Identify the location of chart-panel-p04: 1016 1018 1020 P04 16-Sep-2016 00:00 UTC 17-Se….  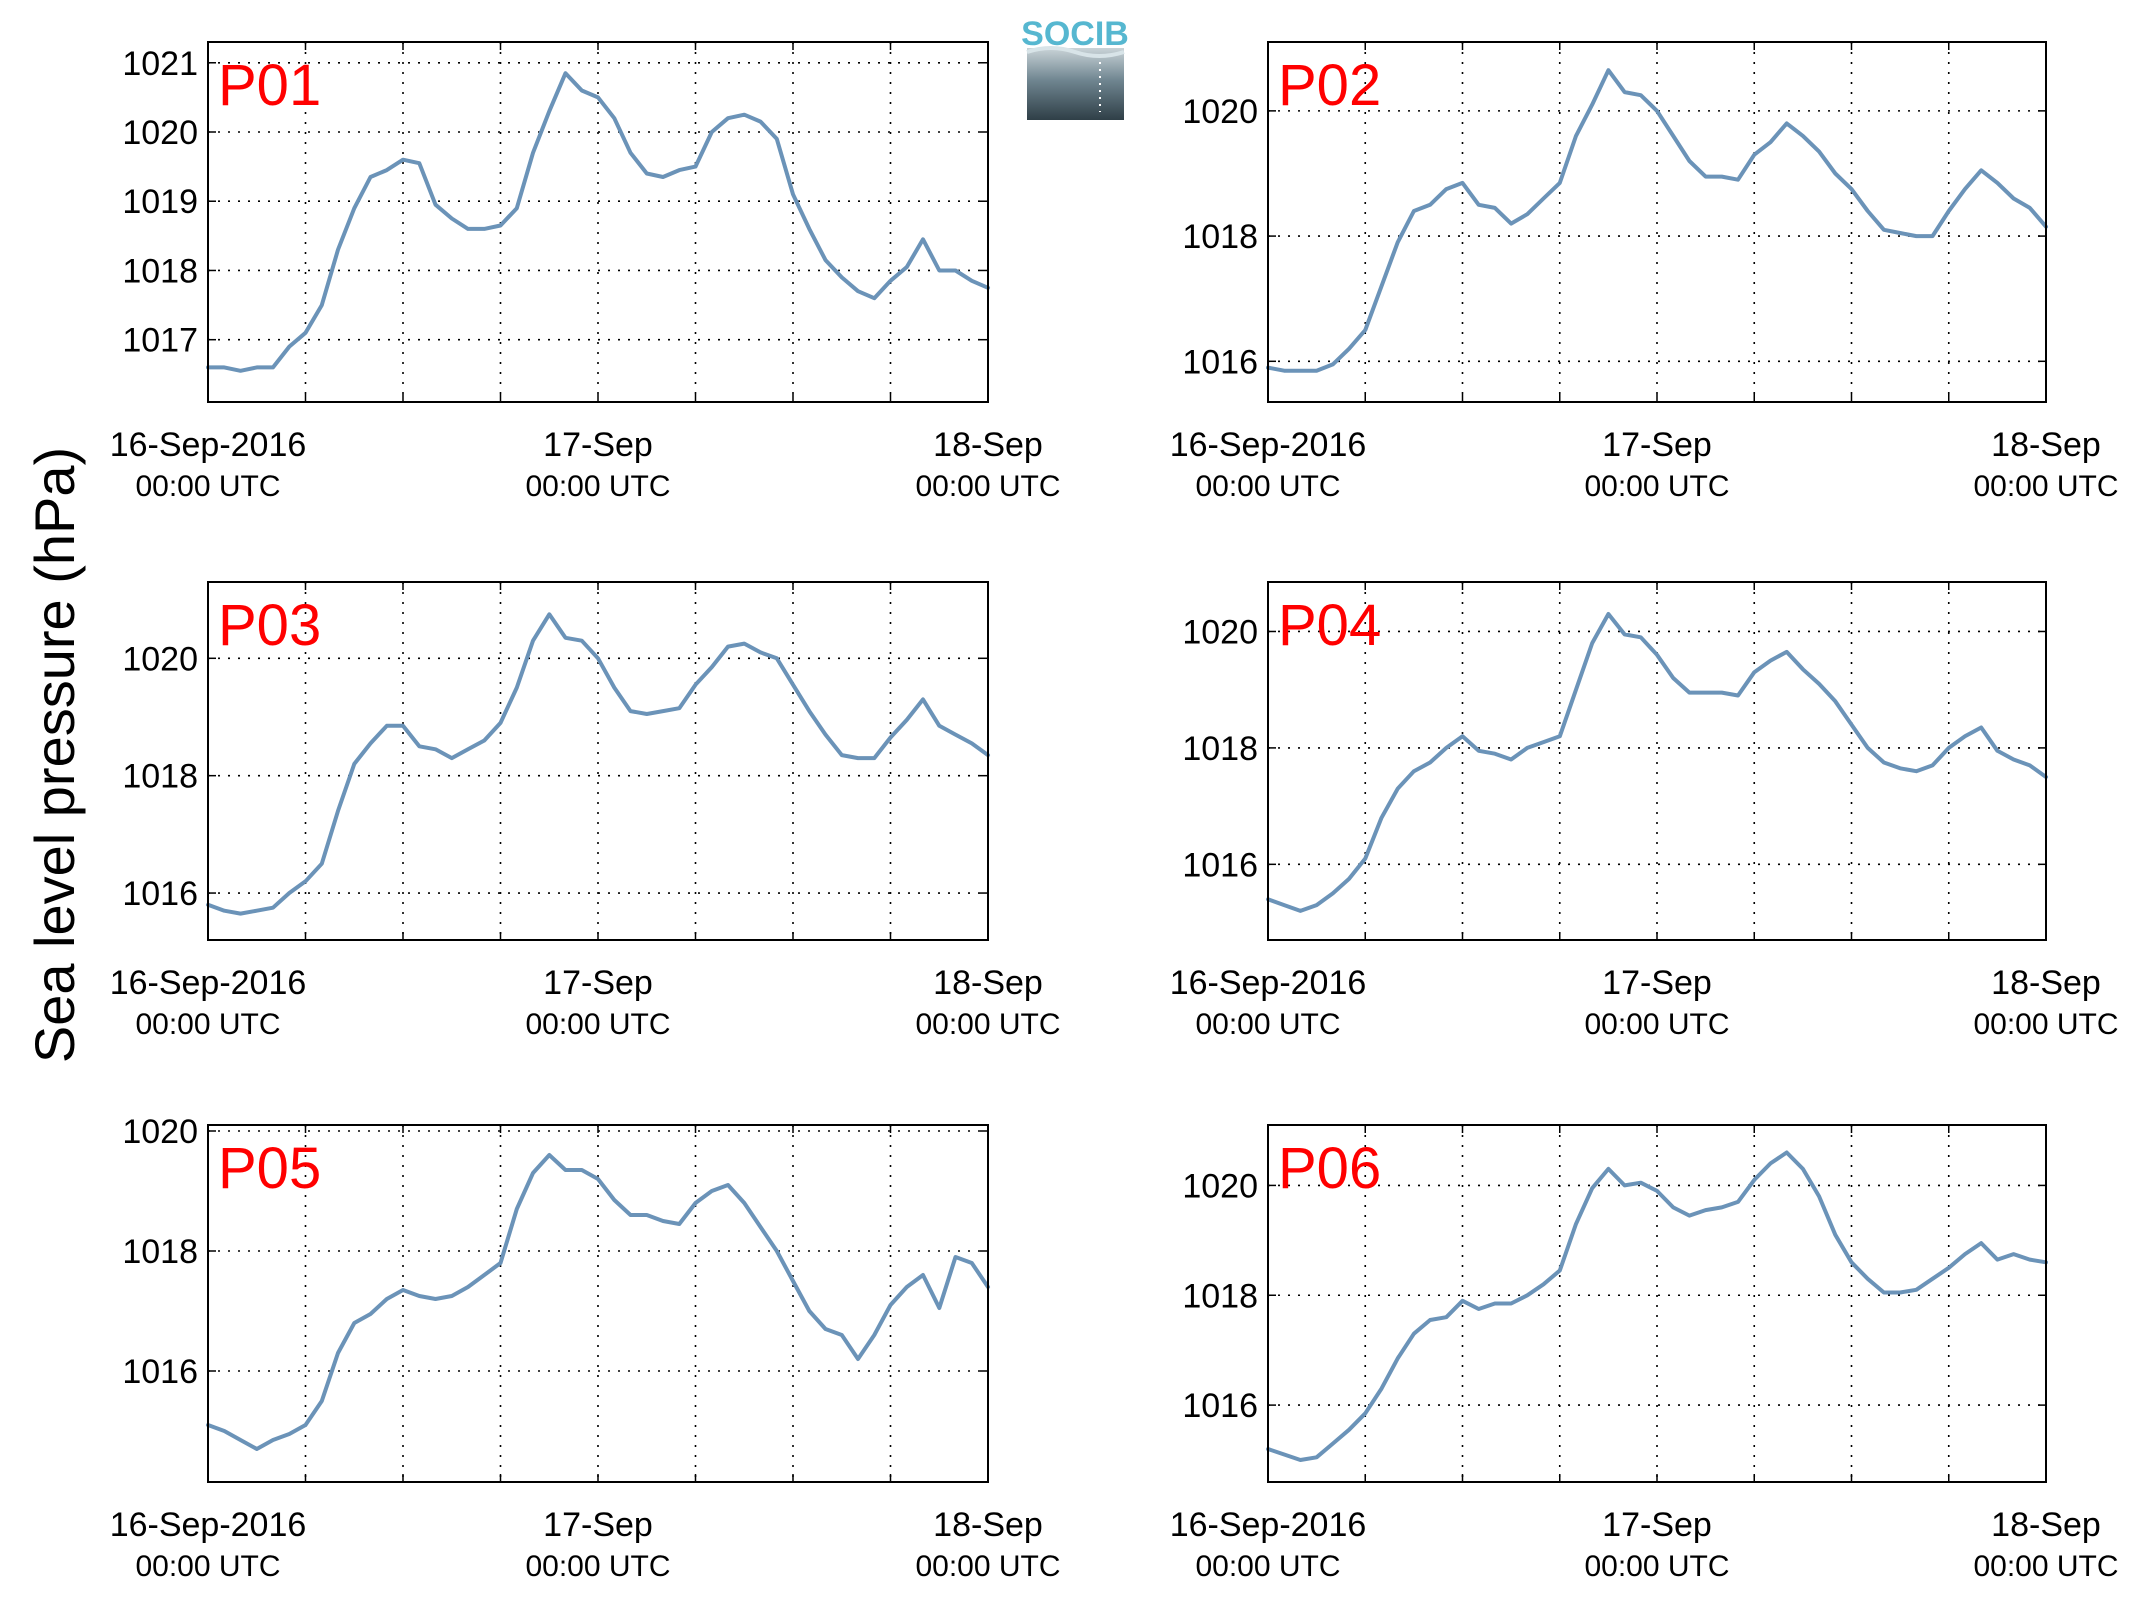
(1644, 811).